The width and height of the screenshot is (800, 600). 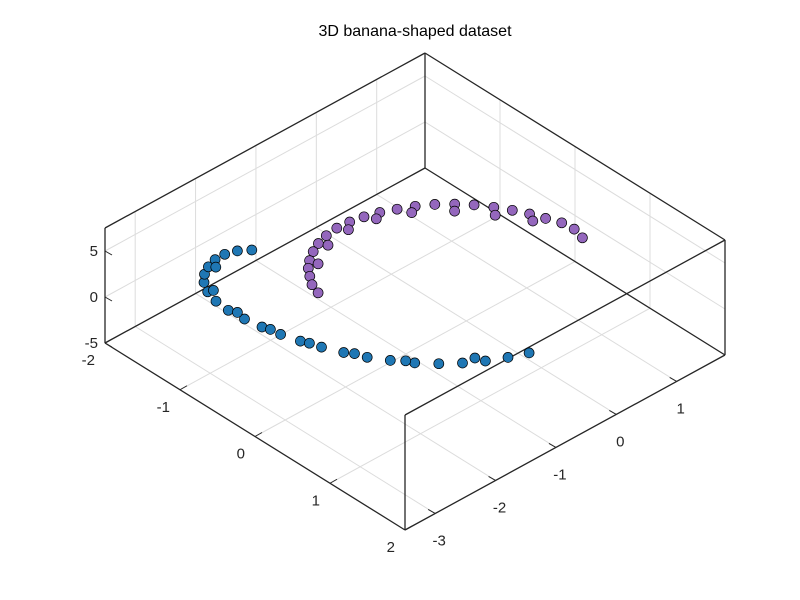 I want to click on z-tick-label: -5, so click(x=91, y=343).